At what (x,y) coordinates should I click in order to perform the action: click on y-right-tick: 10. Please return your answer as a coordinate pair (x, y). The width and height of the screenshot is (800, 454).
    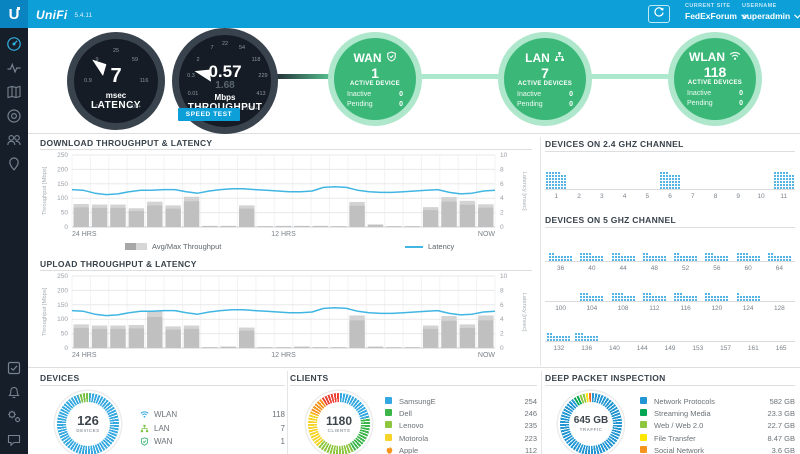
    Looking at the image, I should click on (504, 276).